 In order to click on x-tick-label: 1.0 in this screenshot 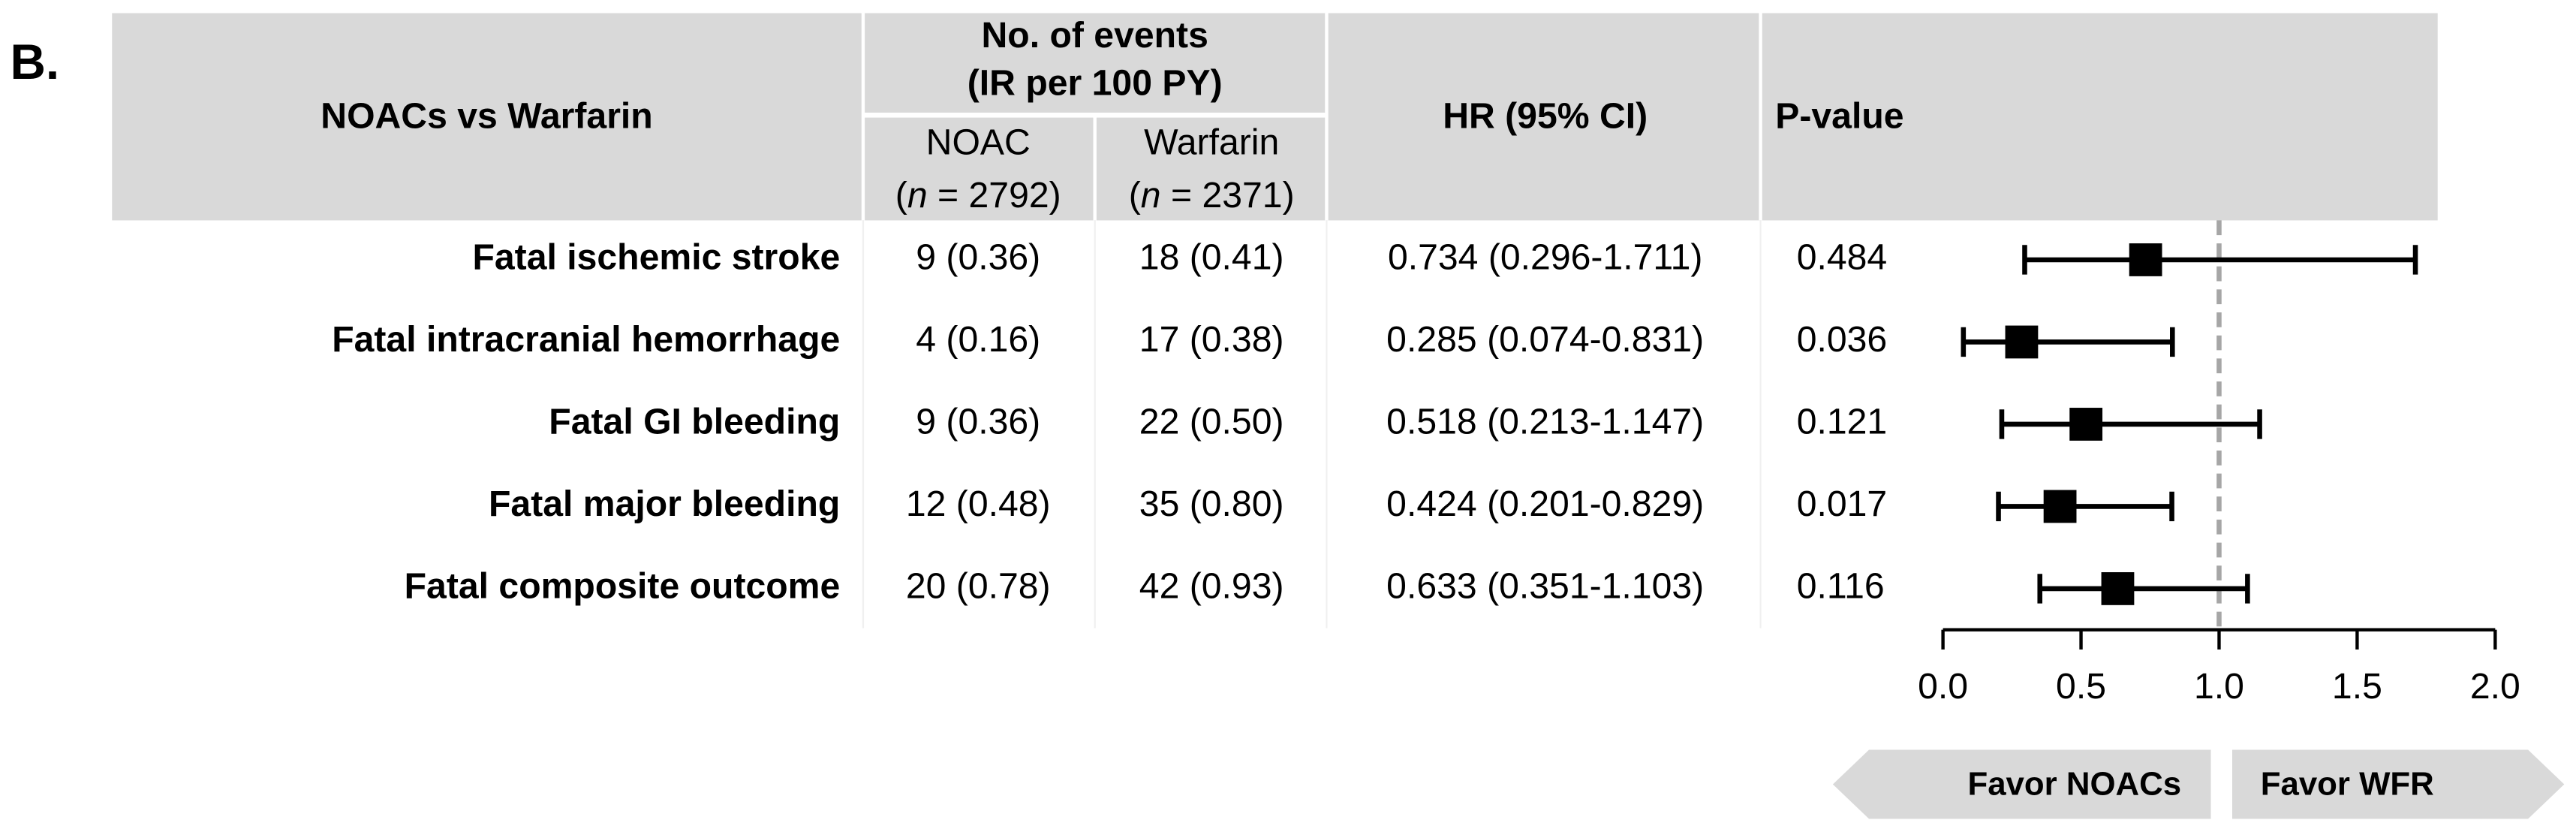, I will do `click(2219, 686)`.